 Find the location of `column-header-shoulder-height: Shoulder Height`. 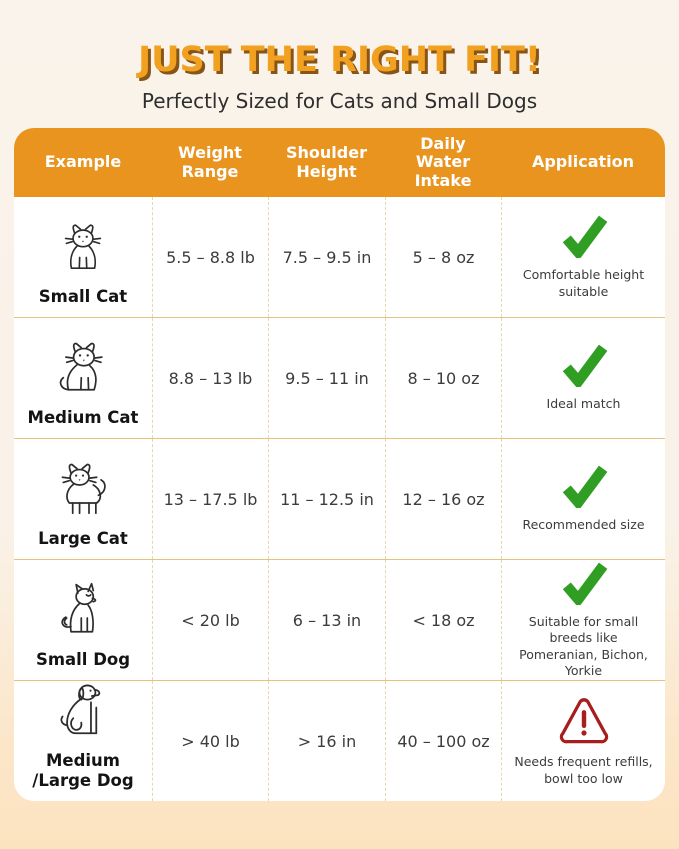

column-header-shoulder-height: Shoulder Height is located at coordinates (326, 162).